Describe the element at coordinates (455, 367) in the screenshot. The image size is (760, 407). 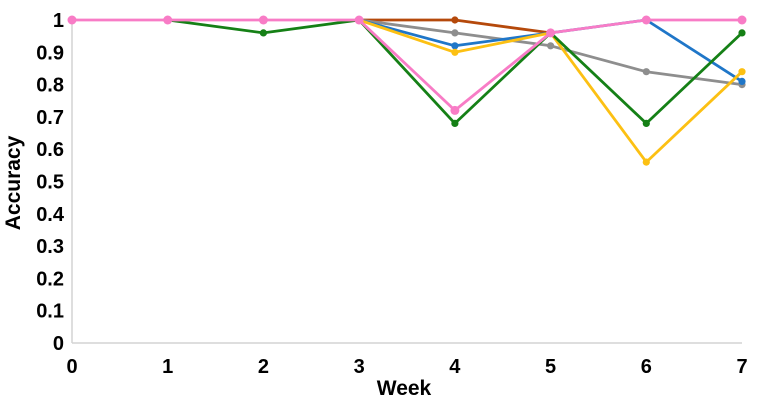
I see `x-tick-label: 4` at that location.